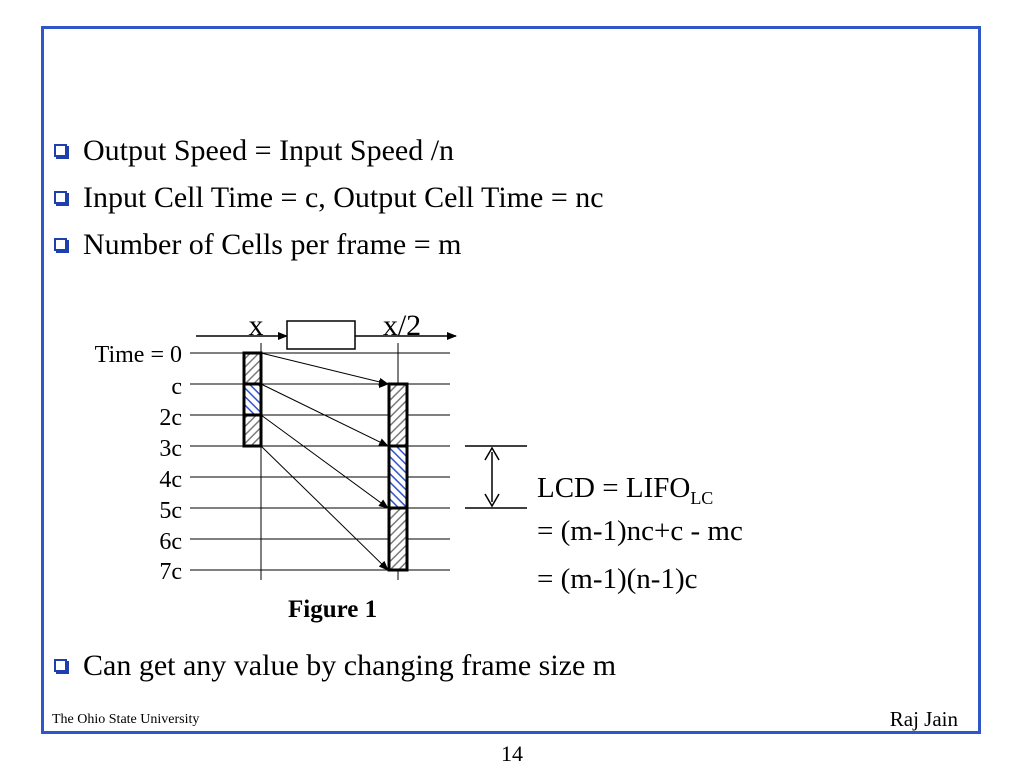 This screenshot has width=1024, height=768. Describe the element at coordinates (617, 579) in the screenshot. I see `lcd-equation-line3: = (m-1)(n-1)c` at that location.